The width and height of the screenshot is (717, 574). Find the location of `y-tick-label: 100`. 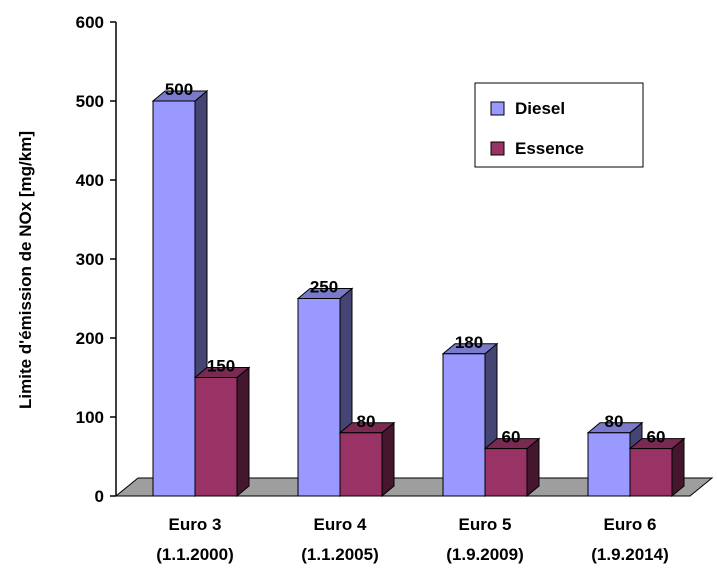

y-tick-label: 100 is located at coordinates (90, 417).